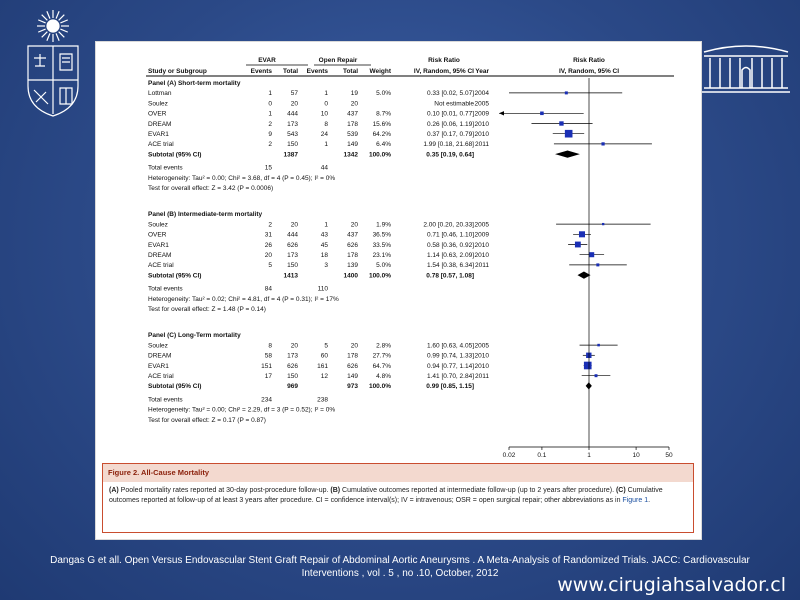  I want to click on total-value: 150, so click(292, 376).